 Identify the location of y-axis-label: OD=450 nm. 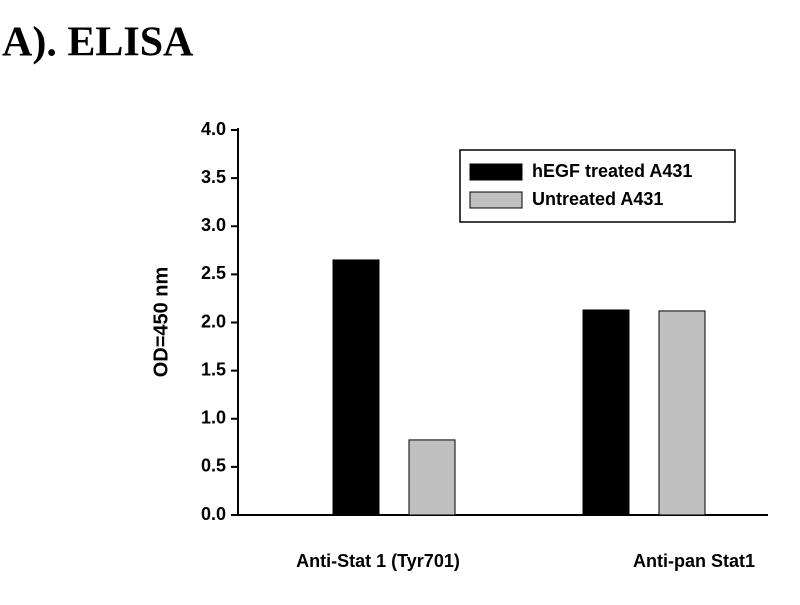
(161, 322).